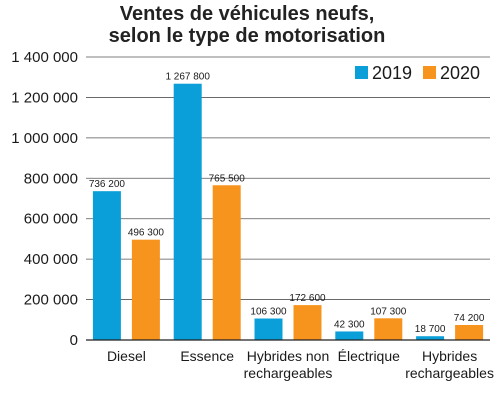 This screenshot has width=494, height=420. Describe the element at coordinates (107, 184) in the screenshot. I see `data-label: 736 200` at that location.